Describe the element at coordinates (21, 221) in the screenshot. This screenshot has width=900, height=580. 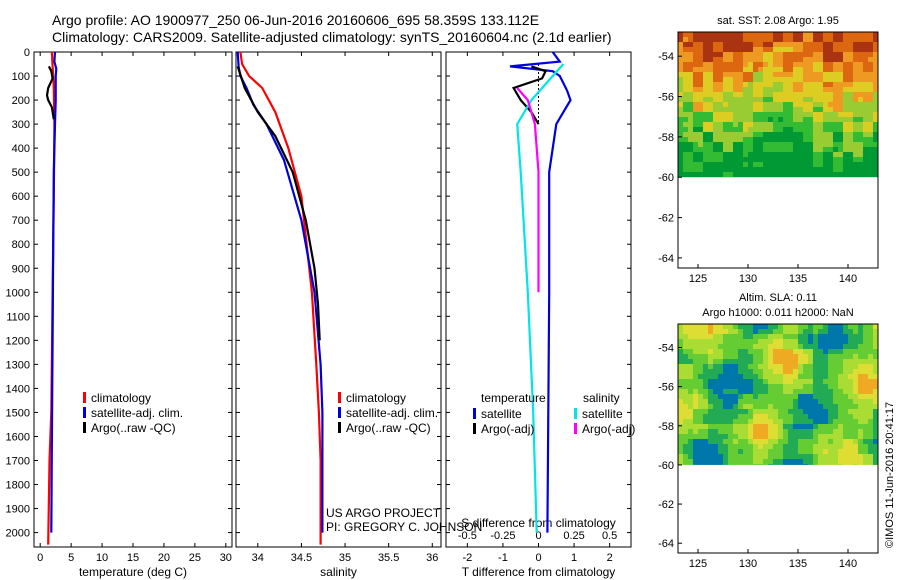
I see `depth-tick-label: 700` at that location.